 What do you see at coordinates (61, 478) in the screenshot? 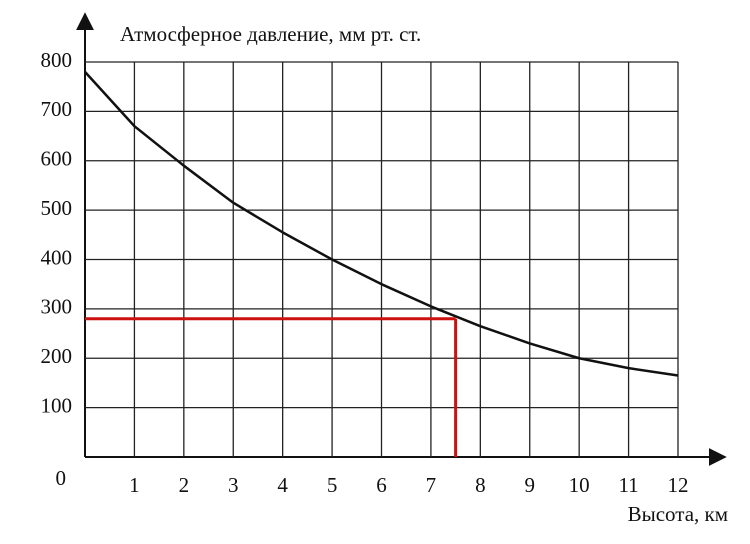
I see `y-tick-label: 0` at bounding box center [61, 478].